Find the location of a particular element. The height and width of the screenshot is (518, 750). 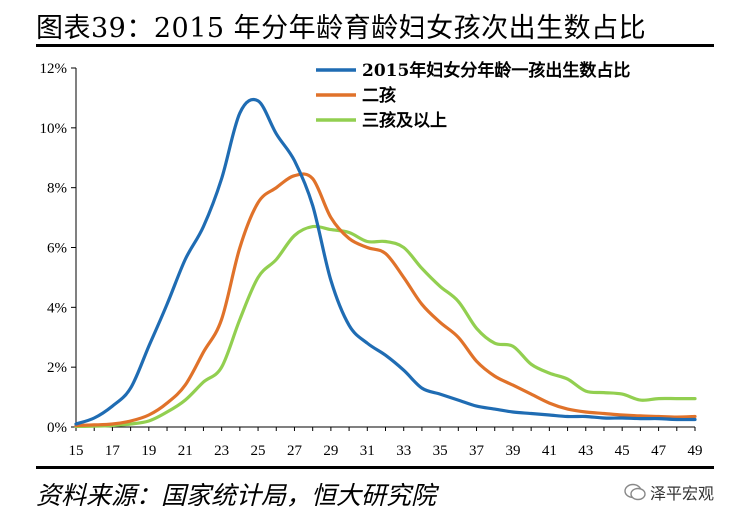

legend-label-1: 2015年妇女分年龄一孩出生数占比 is located at coordinates (496, 70).